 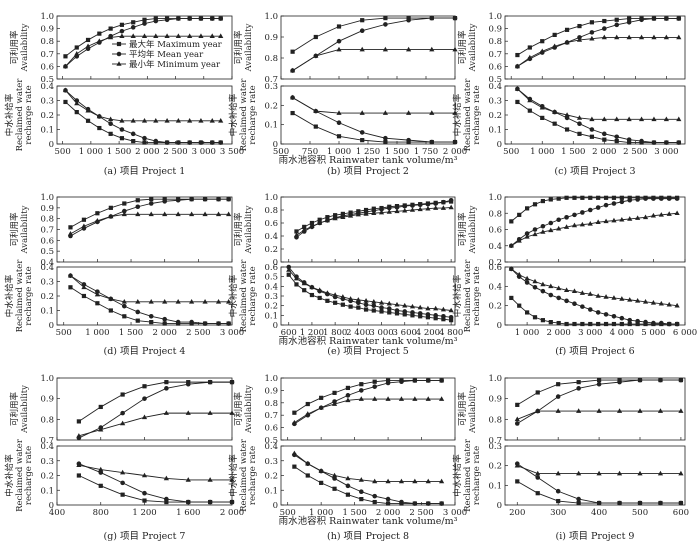 What do you see at coordinates (47, 209) in the screenshot?
I see `y-tick-label: 0.9` at bounding box center [47, 209].